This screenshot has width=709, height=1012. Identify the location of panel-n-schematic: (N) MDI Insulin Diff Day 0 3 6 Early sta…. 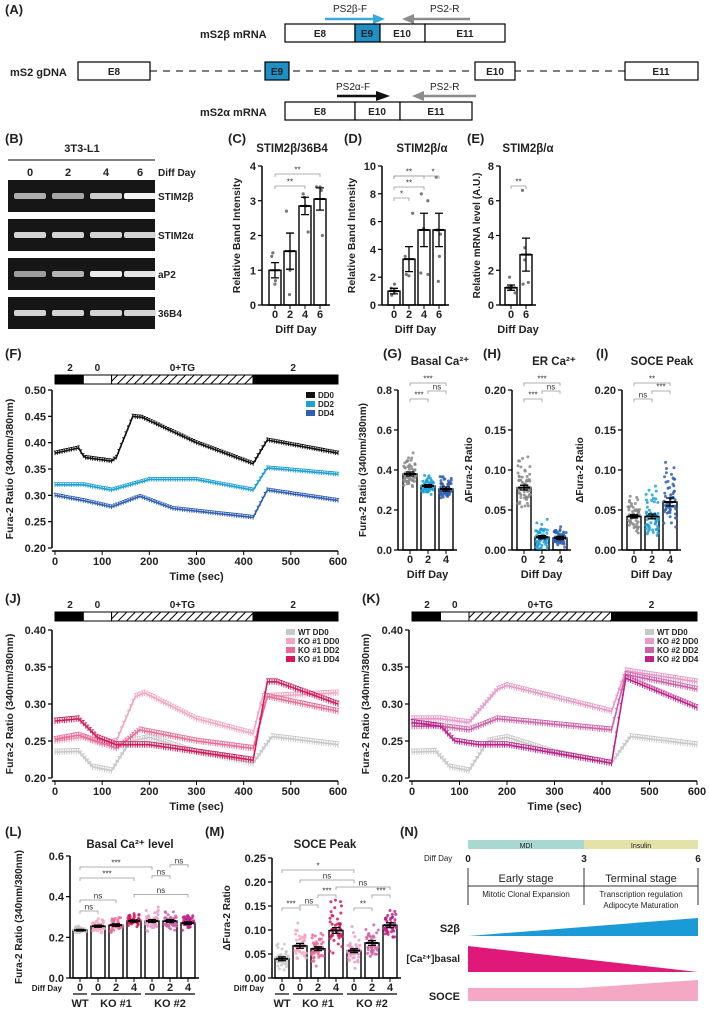
(550, 913).